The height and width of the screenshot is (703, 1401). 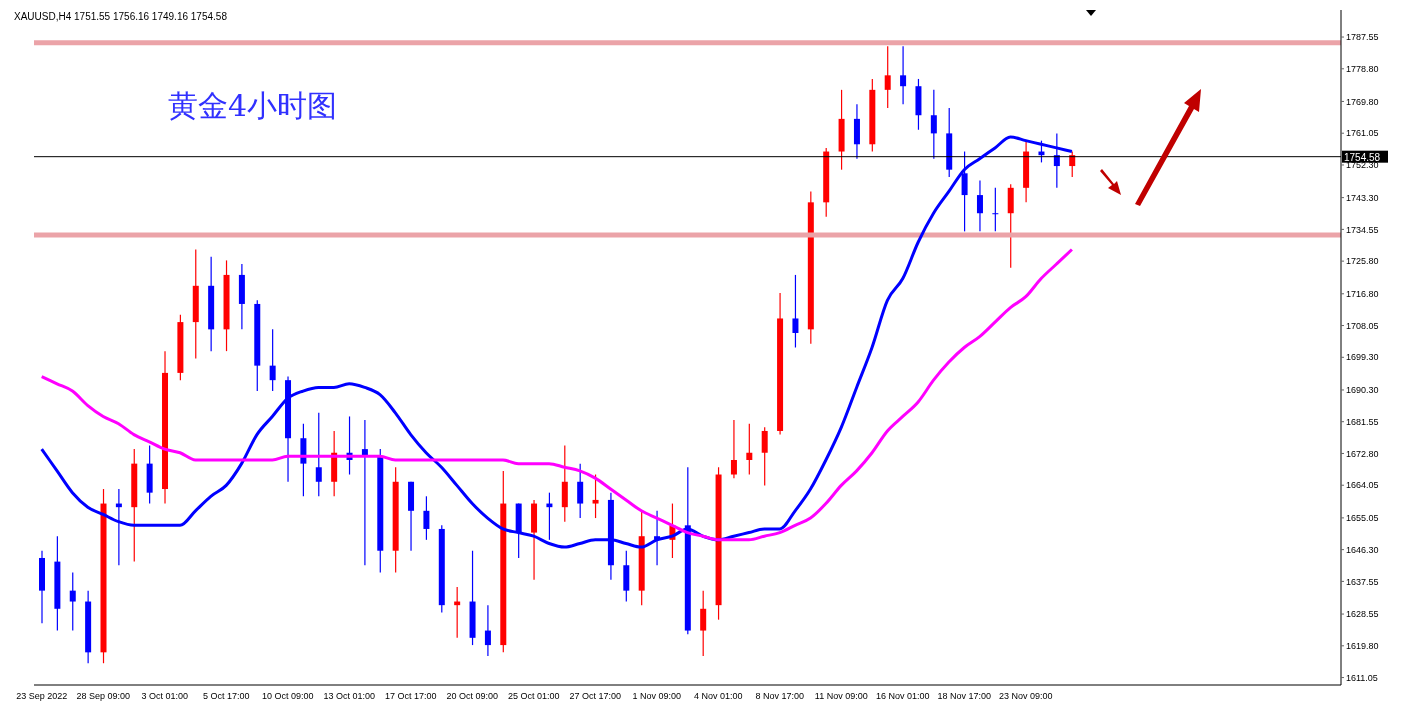 What do you see at coordinates (1362, 101) in the screenshot?
I see `y-tick-label: 1769.80` at bounding box center [1362, 101].